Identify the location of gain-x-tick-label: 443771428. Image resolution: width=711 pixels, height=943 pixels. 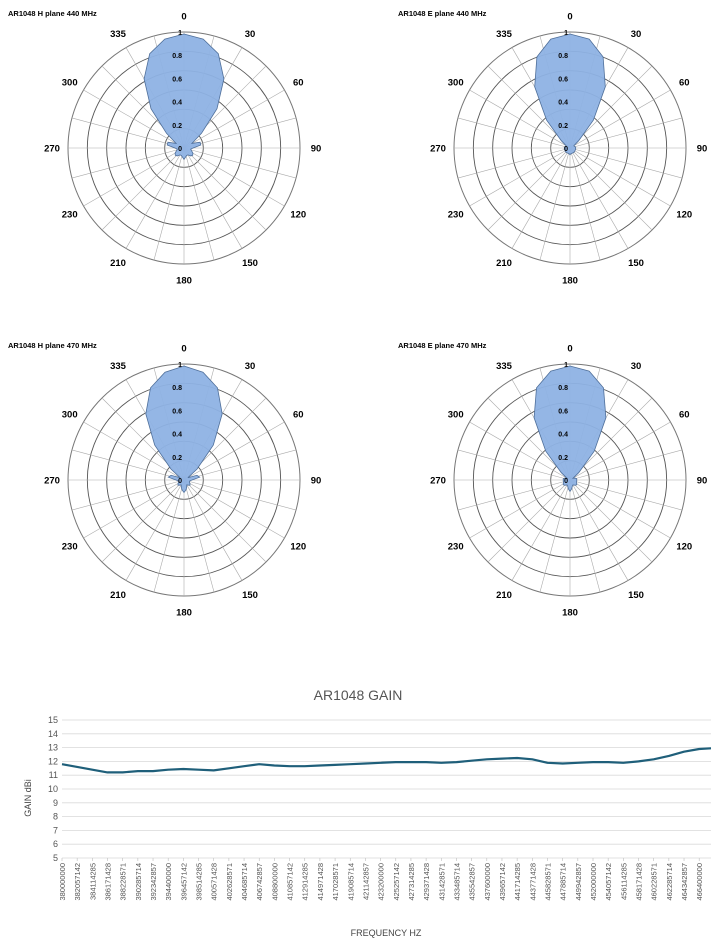
(532, 882).